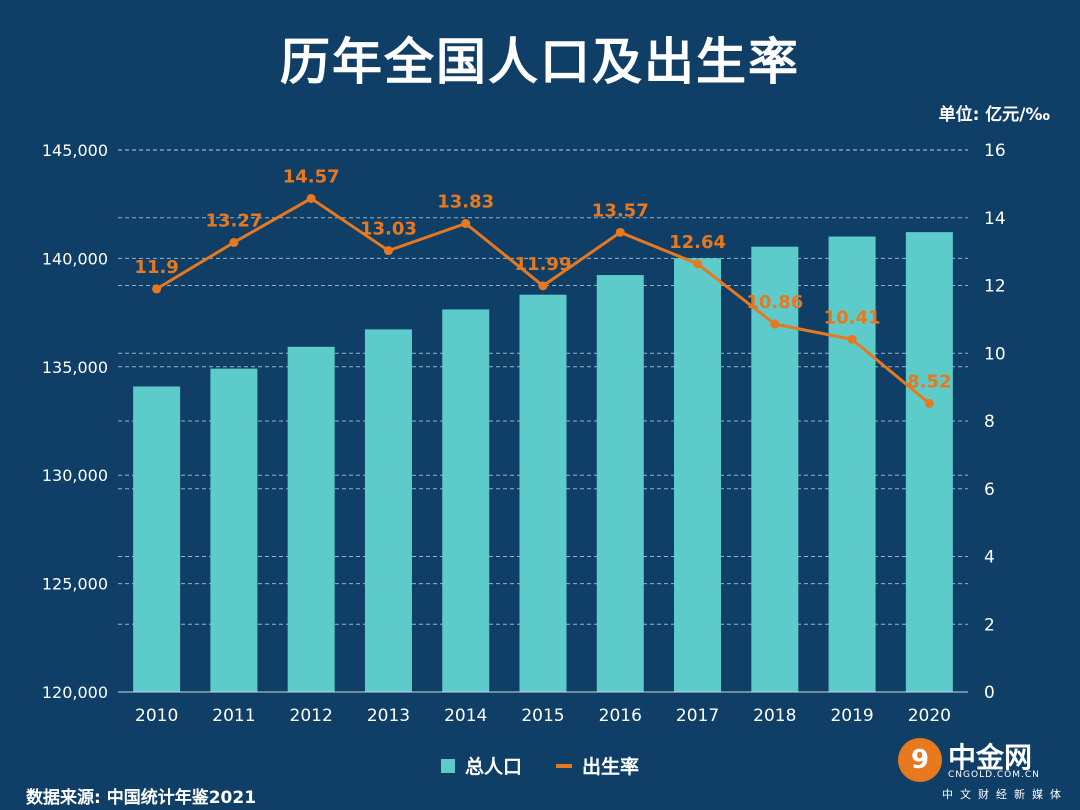 This screenshot has height=810, width=1080. Describe the element at coordinates (995, 151) in the screenshot. I see `y-right-tick-label: 16` at that location.